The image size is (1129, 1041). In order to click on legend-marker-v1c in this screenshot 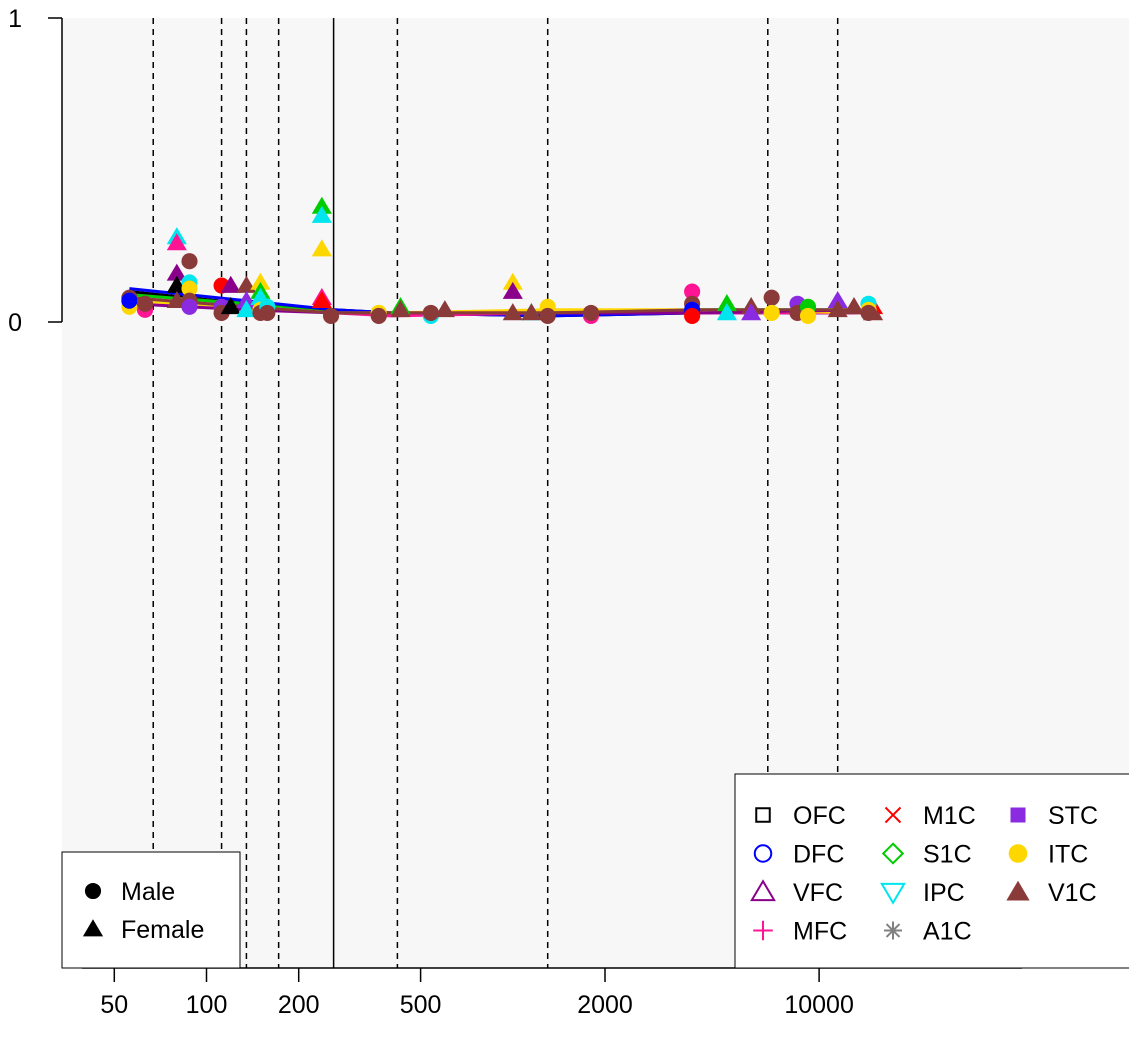, I will do `click(1018, 890)`.